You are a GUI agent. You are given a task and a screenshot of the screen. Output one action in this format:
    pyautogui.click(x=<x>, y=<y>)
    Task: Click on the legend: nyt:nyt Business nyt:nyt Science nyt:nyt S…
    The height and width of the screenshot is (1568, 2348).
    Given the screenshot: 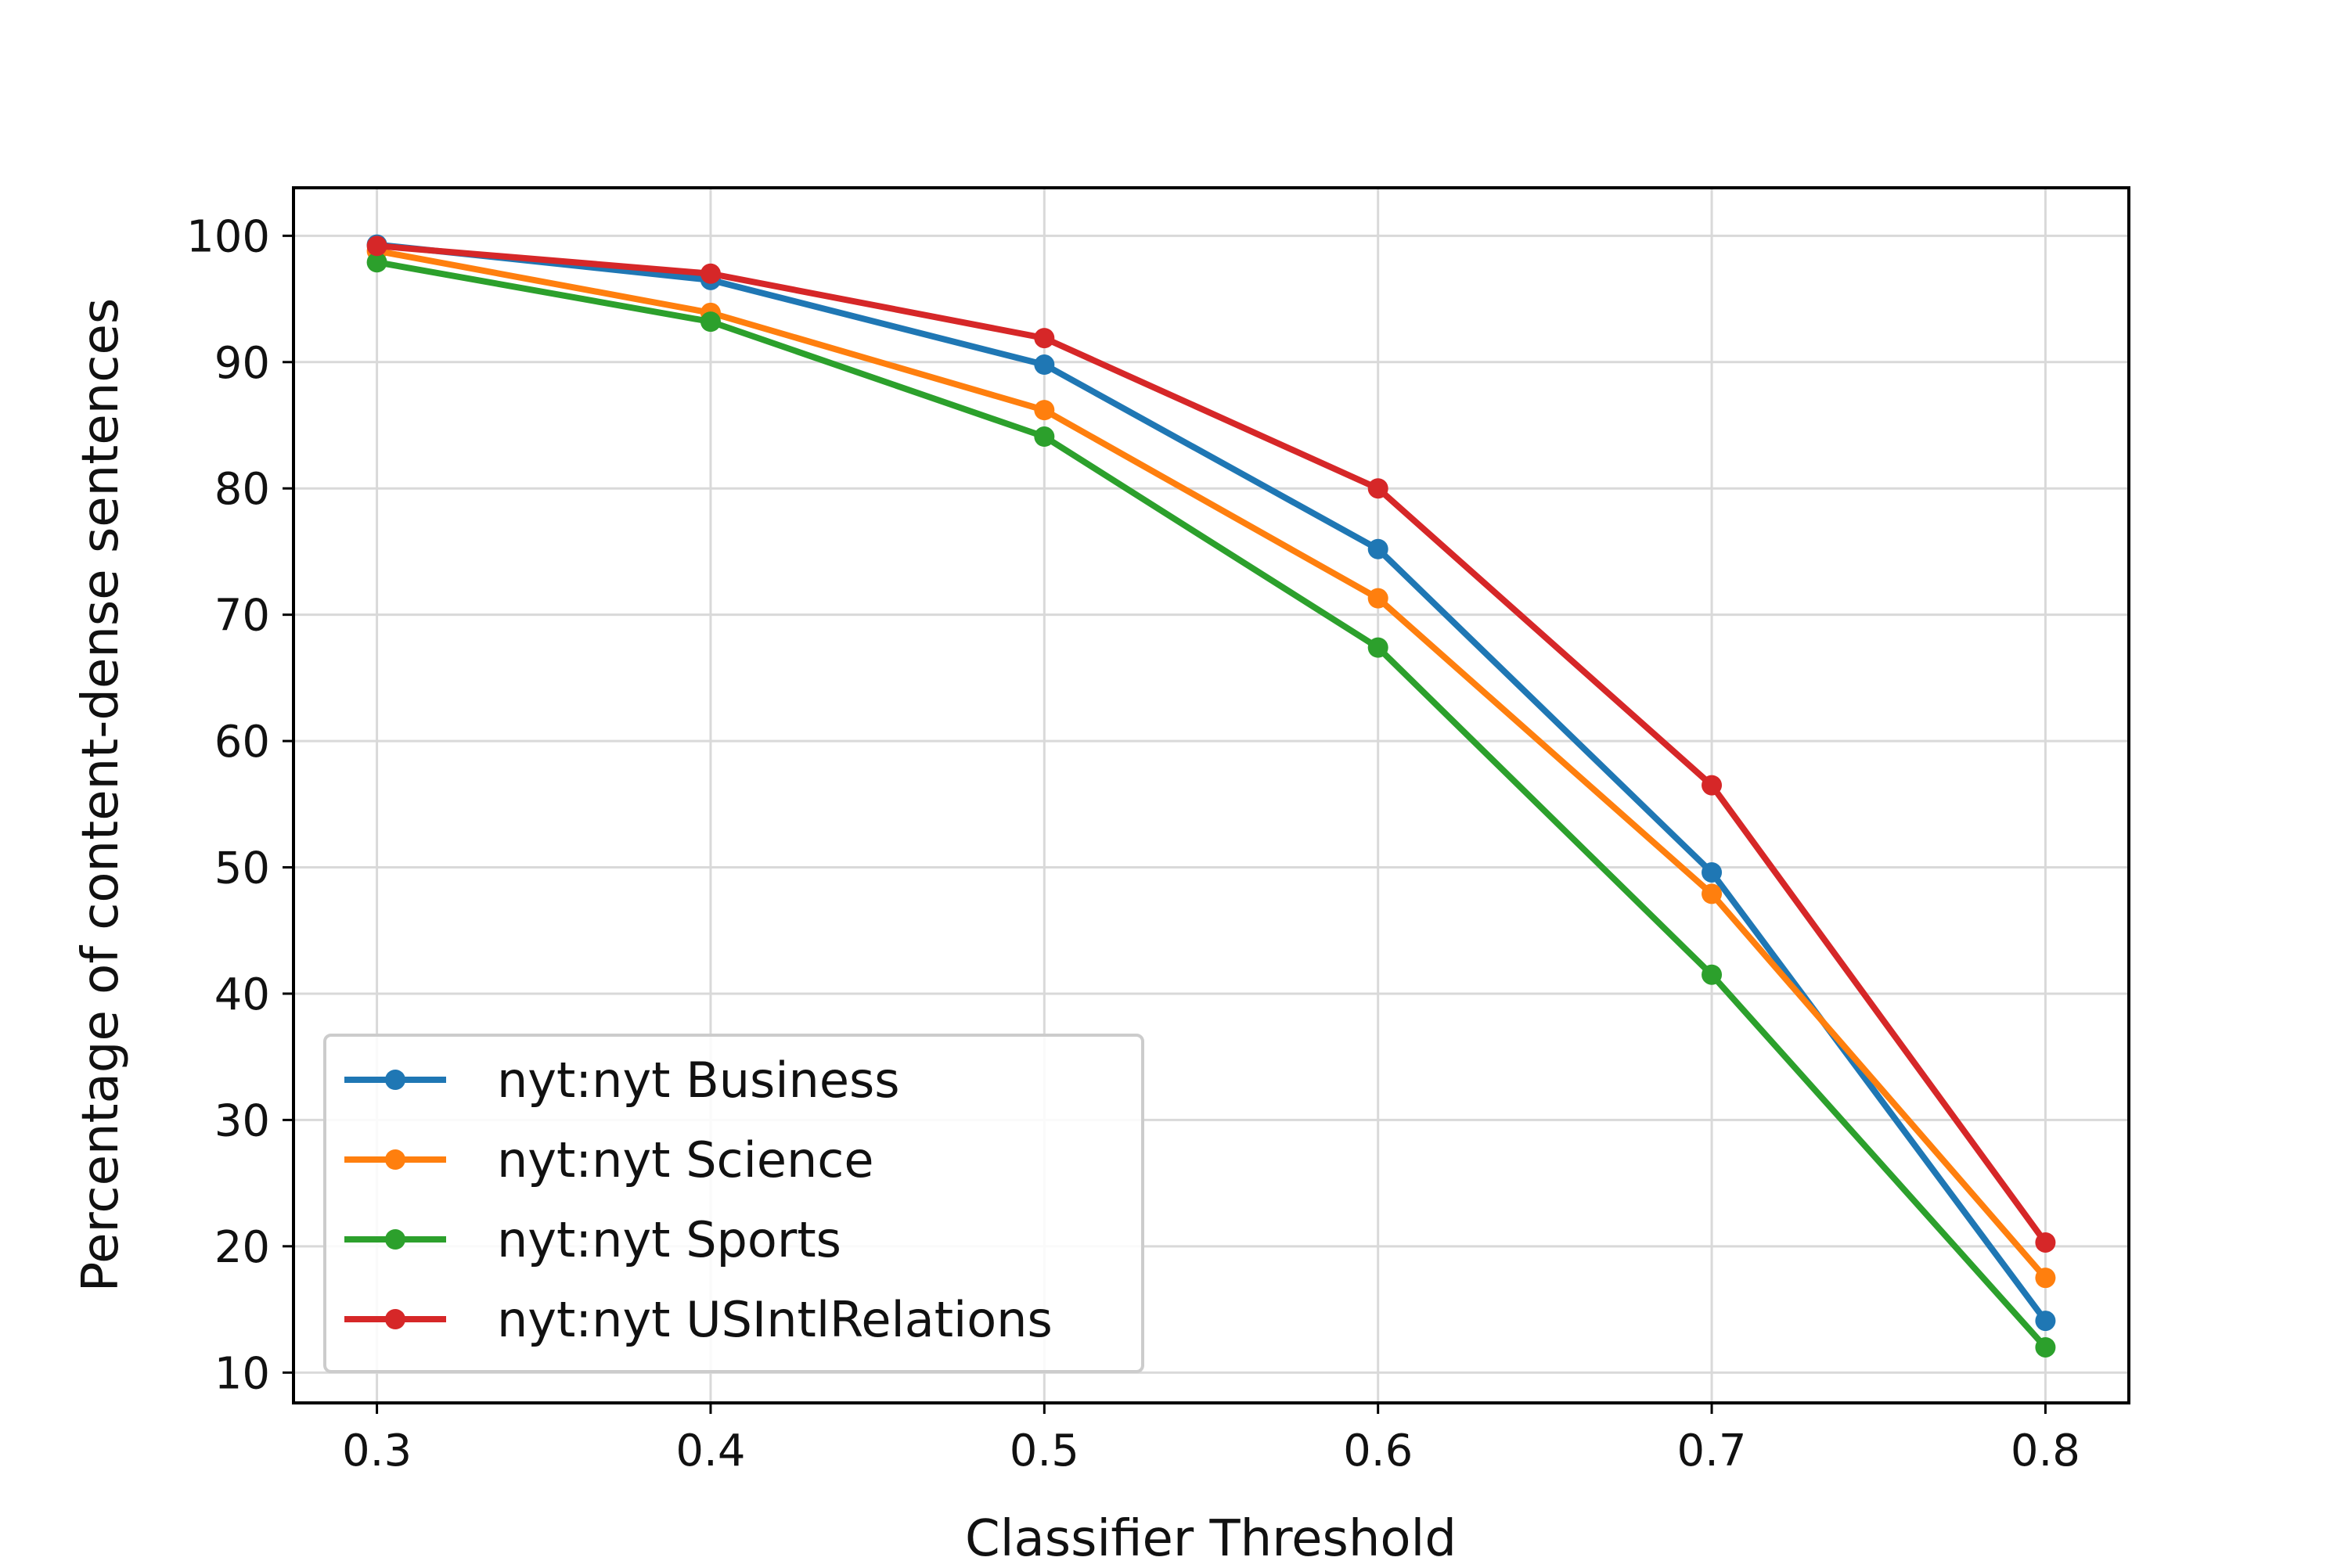 What is the action you would take?
    pyautogui.click(x=733, y=1203)
    